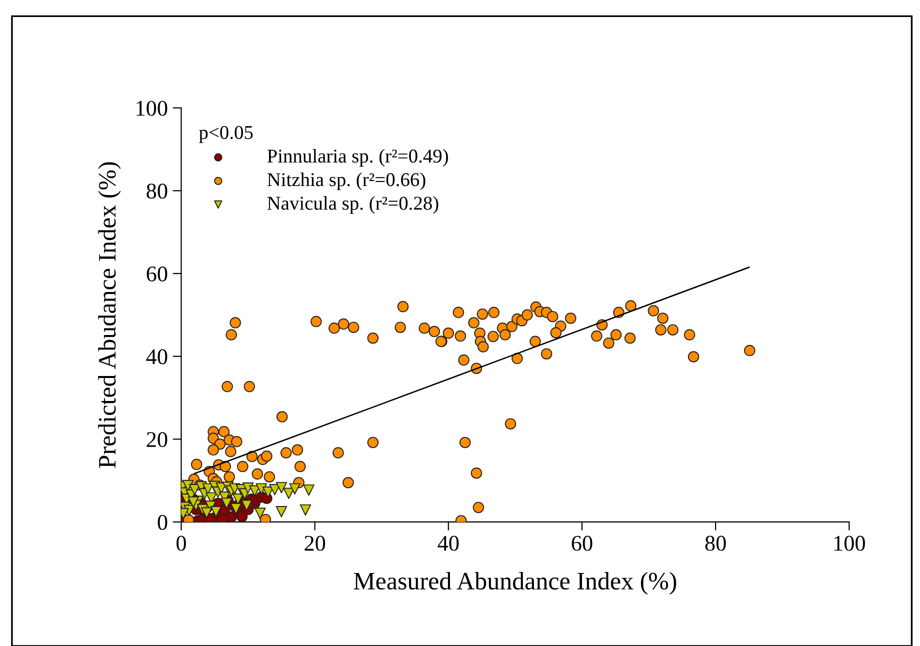  What do you see at coordinates (515, 583) in the screenshot?
I see `x-axis-title: Measured Abundance Index (%)` at bounding box center [515, 583].